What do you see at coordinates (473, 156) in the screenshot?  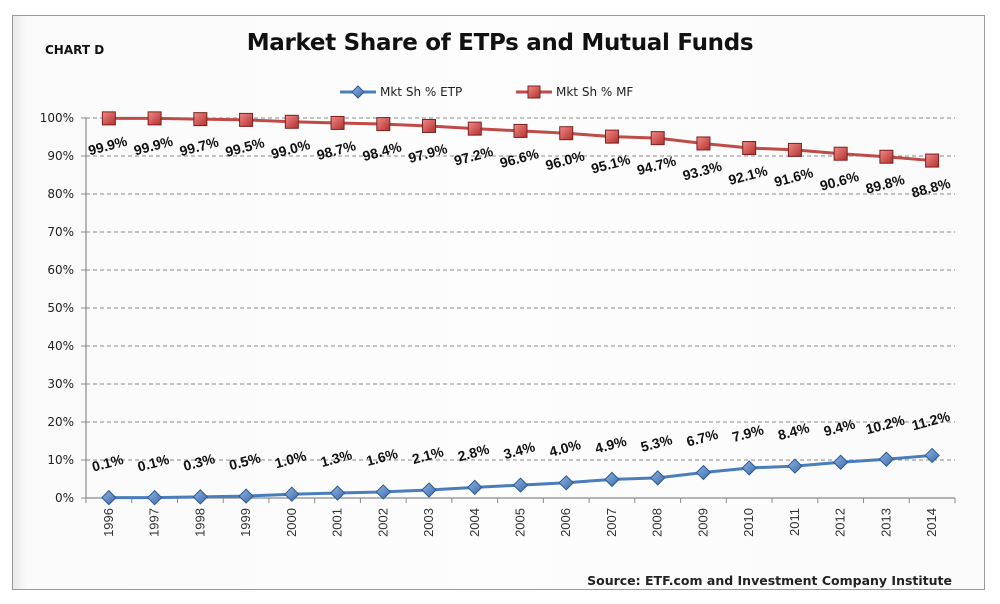 I see `data-label: 97.2%` at bounding box center [473, 156].